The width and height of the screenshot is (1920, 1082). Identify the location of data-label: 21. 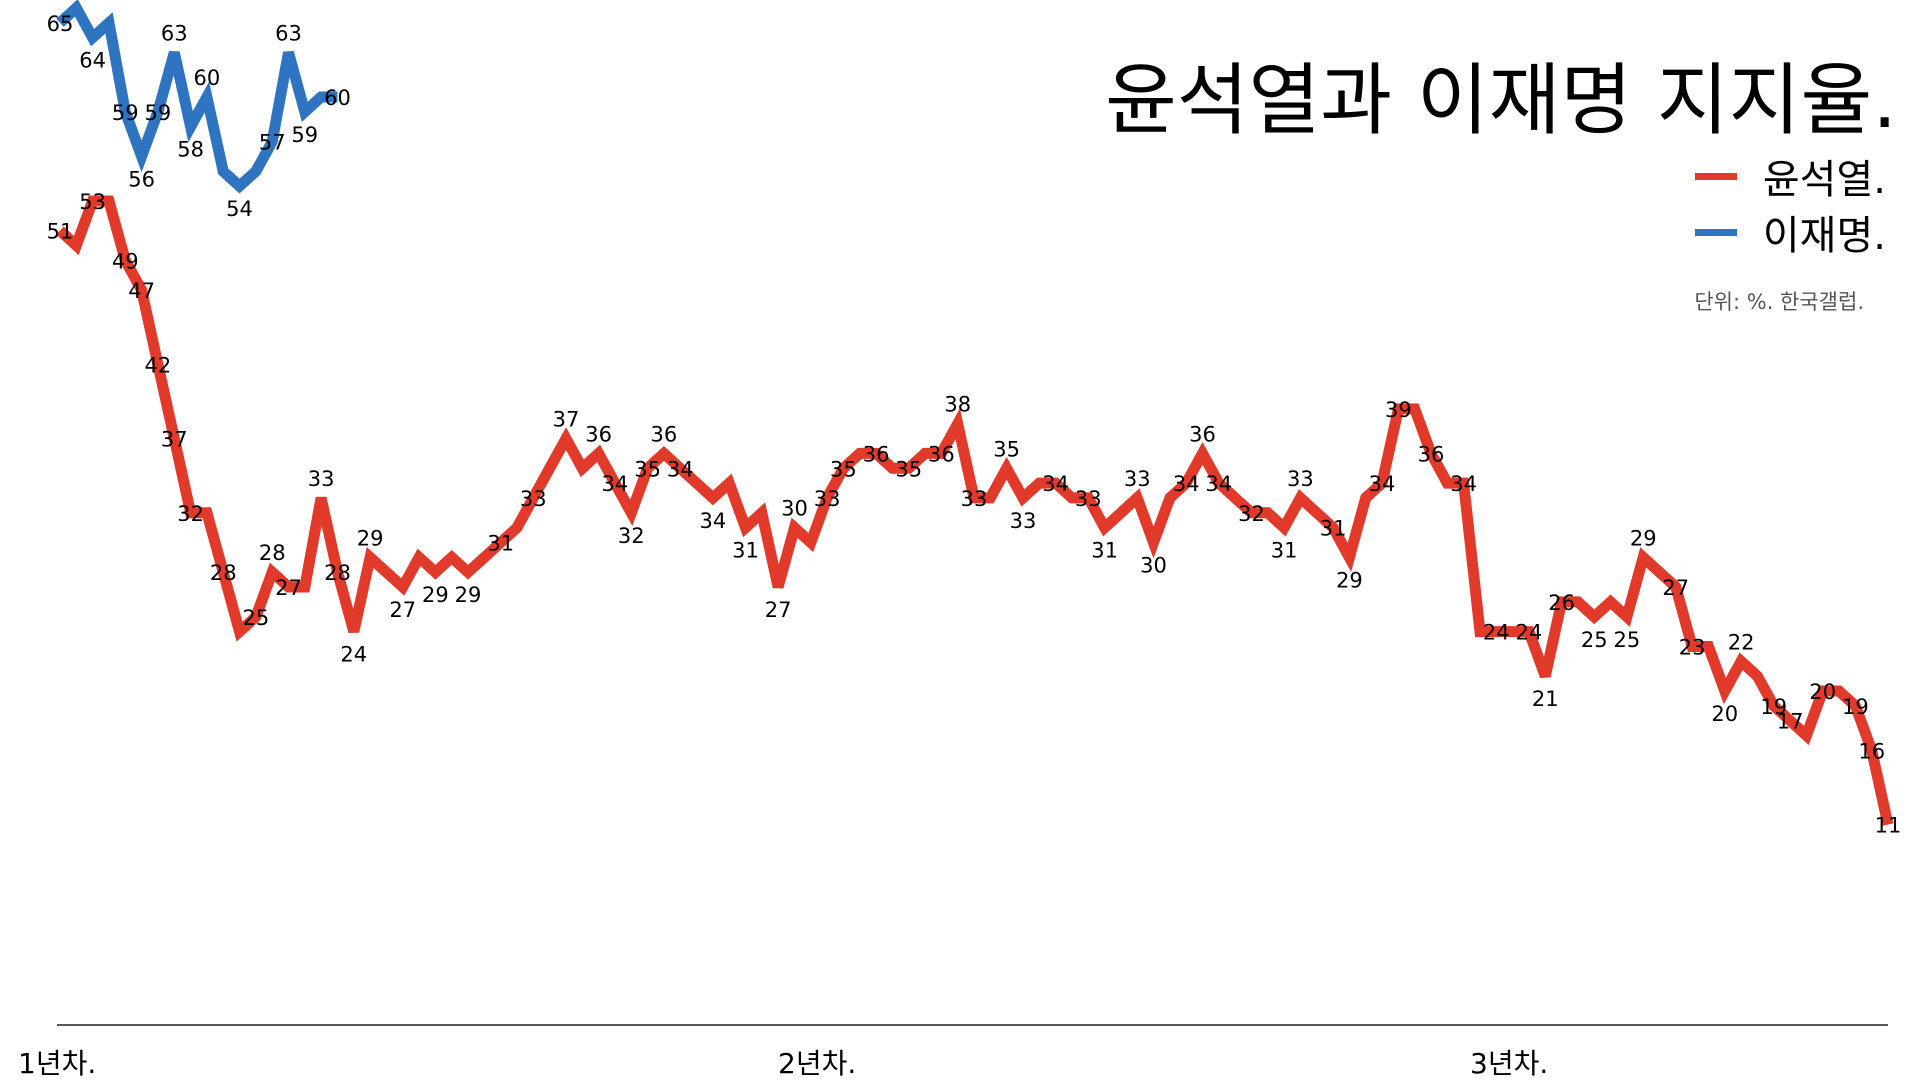
(1545, 699).